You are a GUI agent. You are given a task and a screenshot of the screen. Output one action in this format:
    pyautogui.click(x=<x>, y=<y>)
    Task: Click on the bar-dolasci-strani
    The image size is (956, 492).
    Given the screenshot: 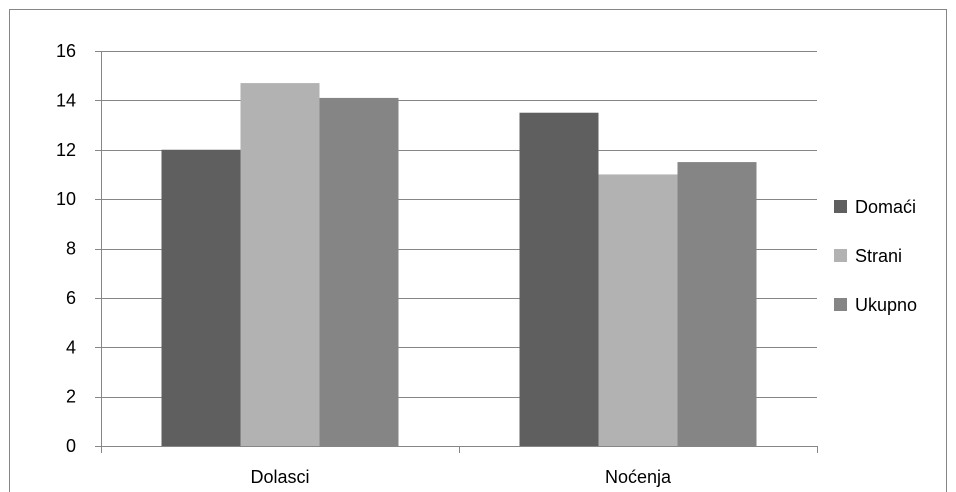 What is the action you would take?
    pyautogui.click(x=280, y=264)
    